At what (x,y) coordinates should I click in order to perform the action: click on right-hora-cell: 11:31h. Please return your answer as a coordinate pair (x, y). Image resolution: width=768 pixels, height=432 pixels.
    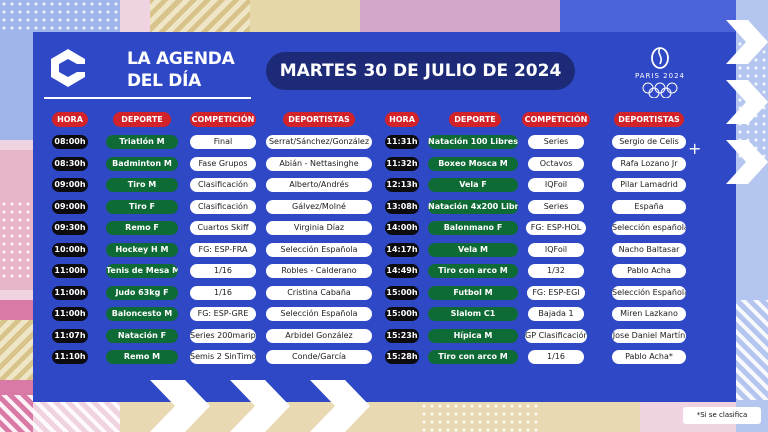
    Looking at the image, I should click on (402, 142).